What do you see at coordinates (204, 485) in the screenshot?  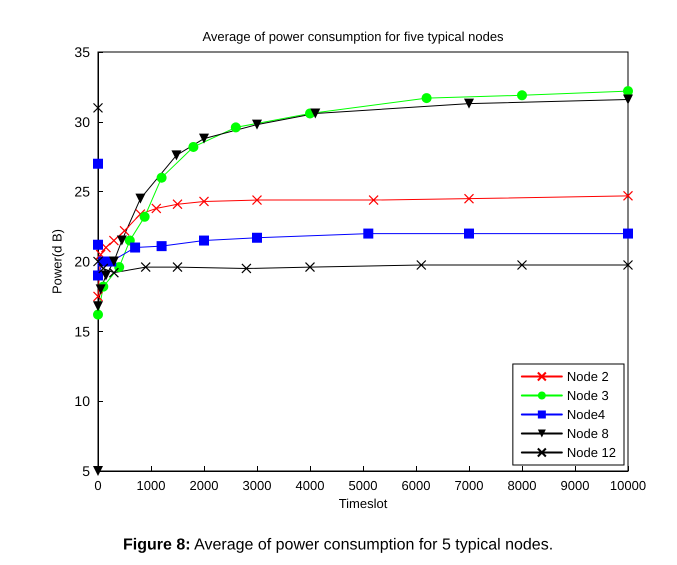 I see `x-tick-label: 2000` at bounding box center [204, 485].